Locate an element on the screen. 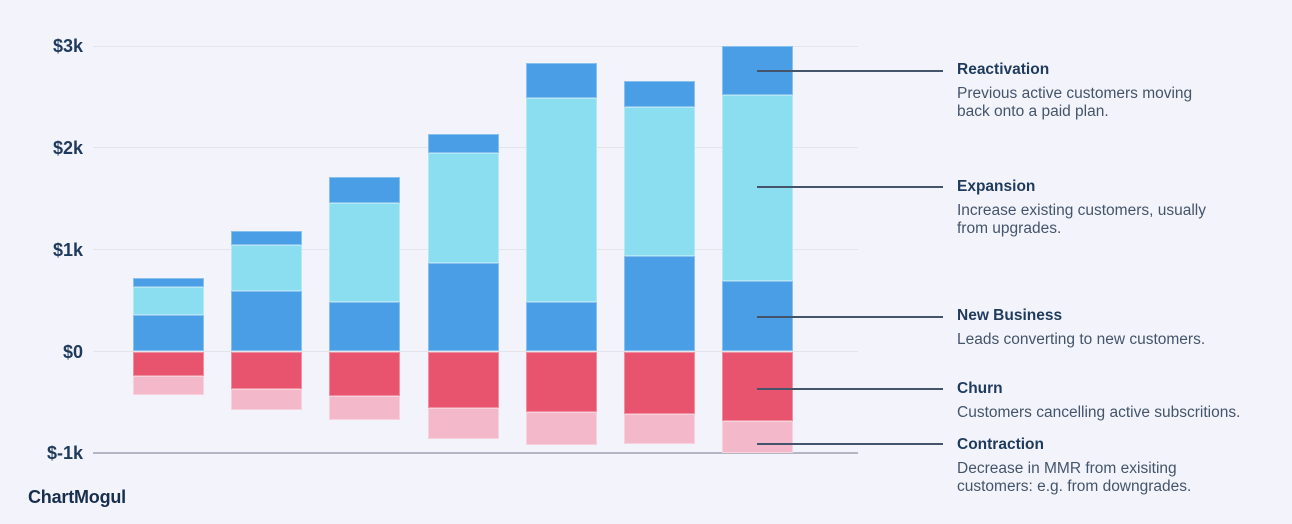 The image size is (1292, 524). callout-line-reactivation is located at coordinates (850, 71).